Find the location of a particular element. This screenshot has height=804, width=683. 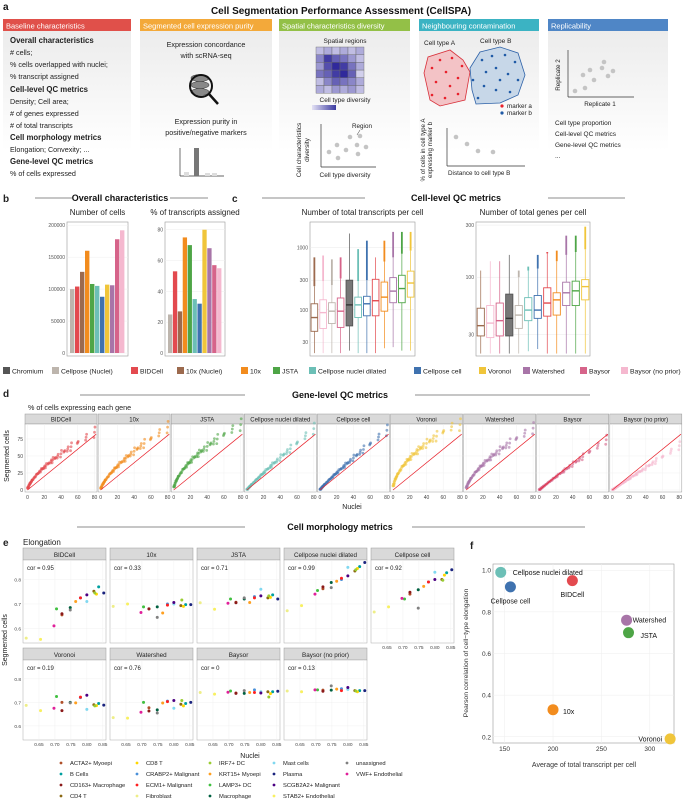

chart-title: Number of cells is located at coordinates (98, 212).